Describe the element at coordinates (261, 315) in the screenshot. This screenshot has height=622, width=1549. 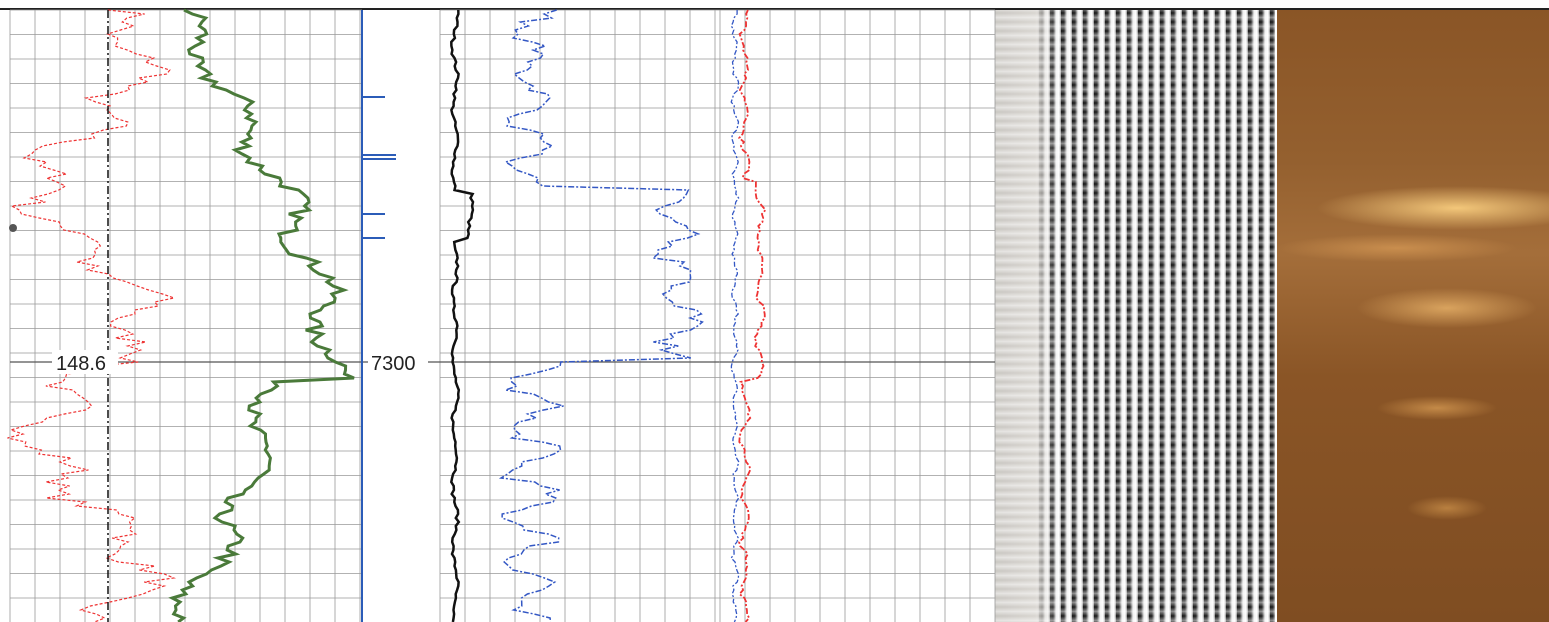
I see `curve-green` at that location.